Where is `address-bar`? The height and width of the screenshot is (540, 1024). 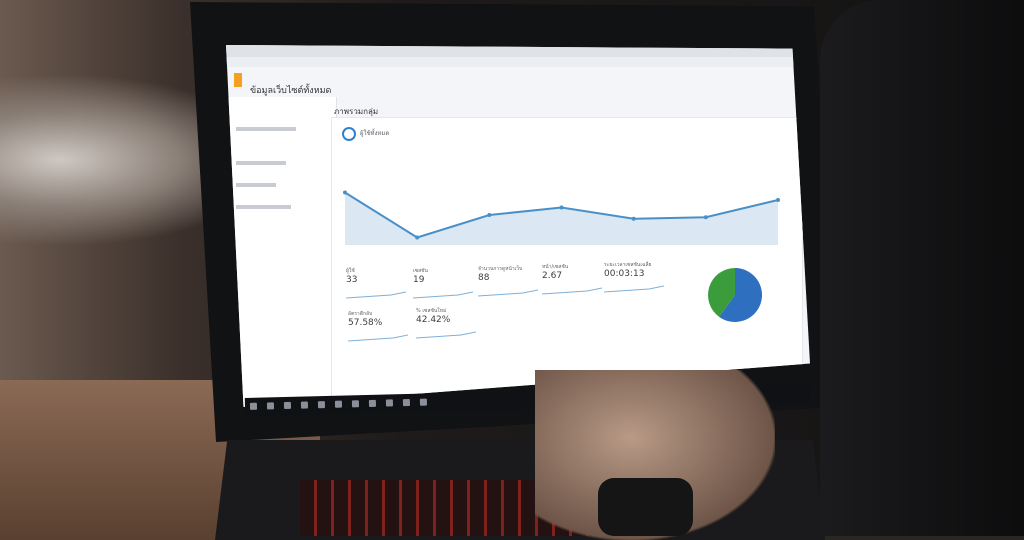
address-bar is located at coordinates (518, 62).